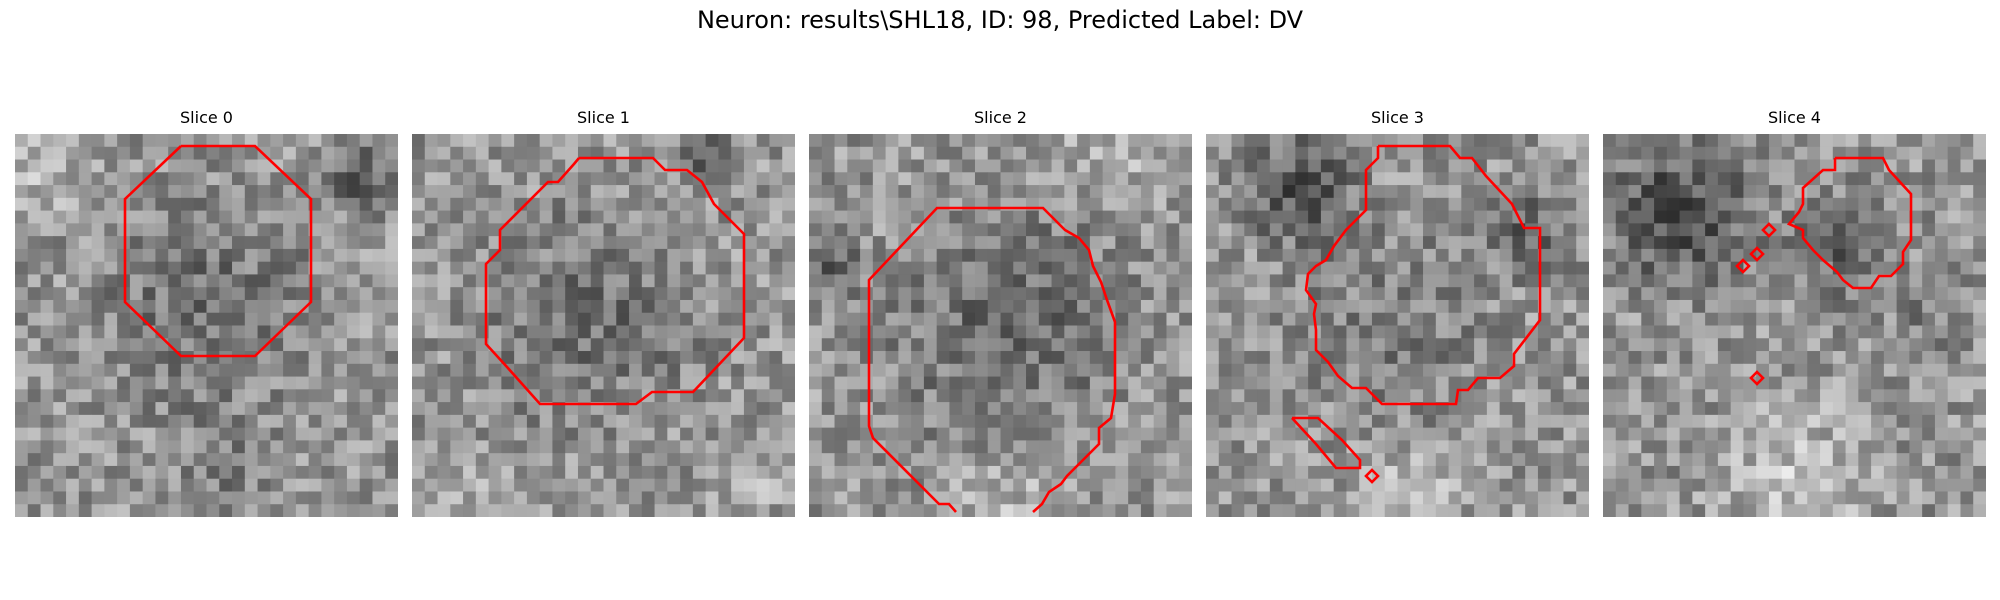 The height and width of the screenshot is (600, 2000). What do you see at coordinates (1743, 266) in the screenshot?
I see `contour-4-dot-c` at bounding box center [1743, 266].